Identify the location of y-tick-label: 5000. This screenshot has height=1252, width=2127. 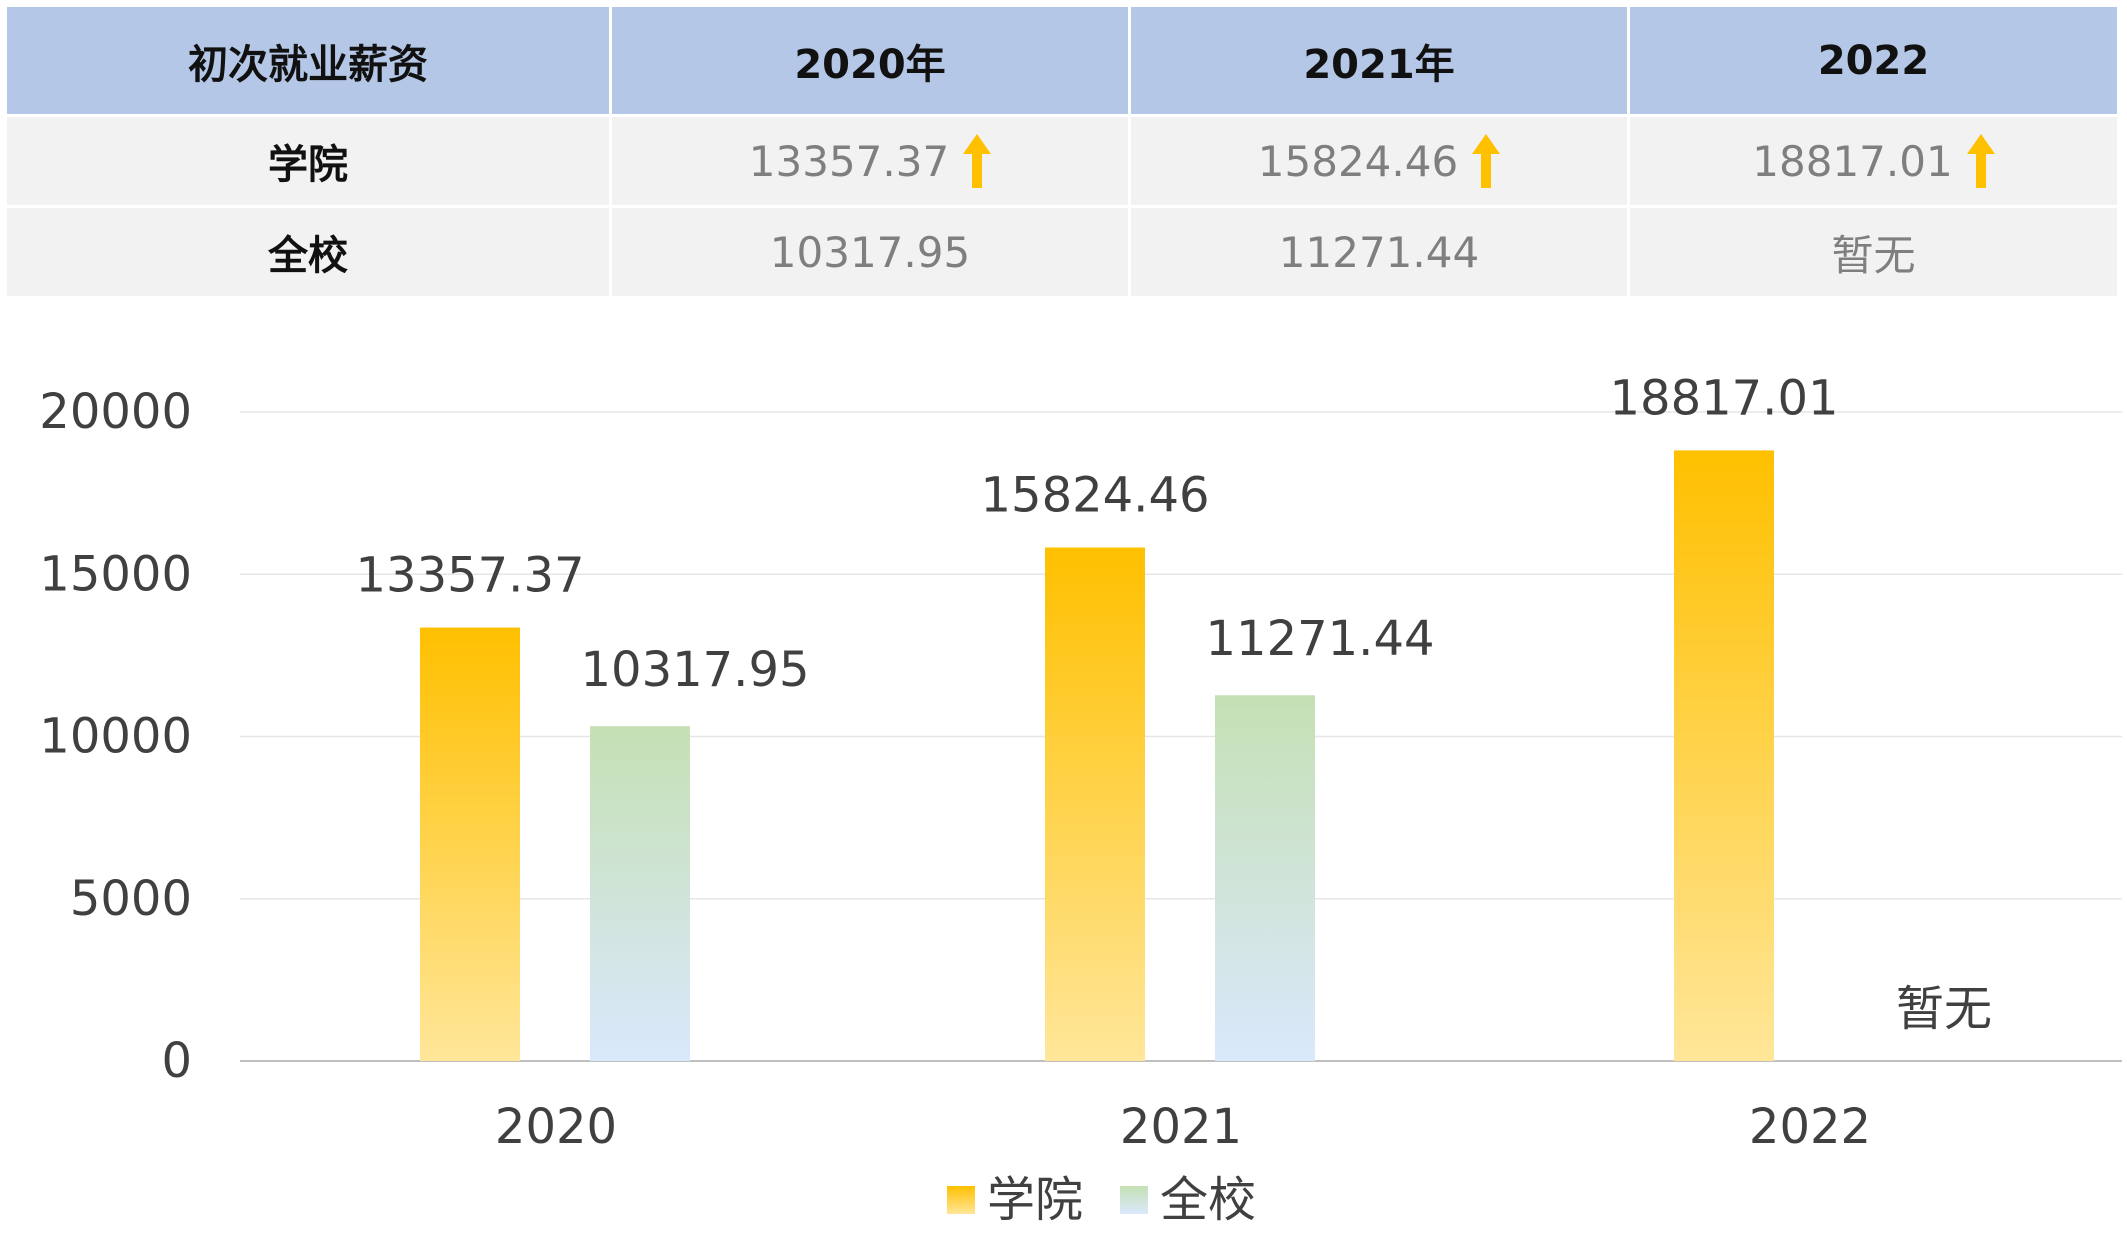
(131, 899).